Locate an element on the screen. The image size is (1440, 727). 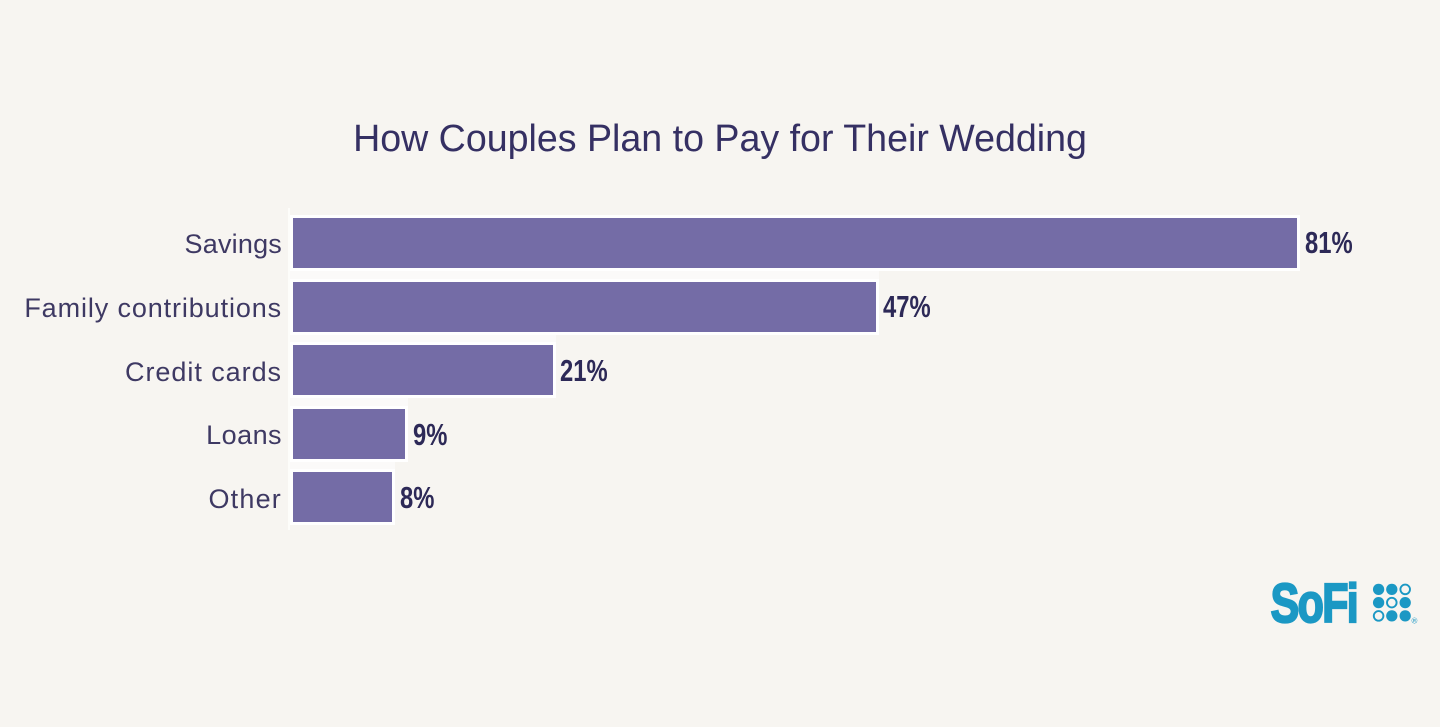
svg-text: SoFi is located at coordinates (1315, 602).